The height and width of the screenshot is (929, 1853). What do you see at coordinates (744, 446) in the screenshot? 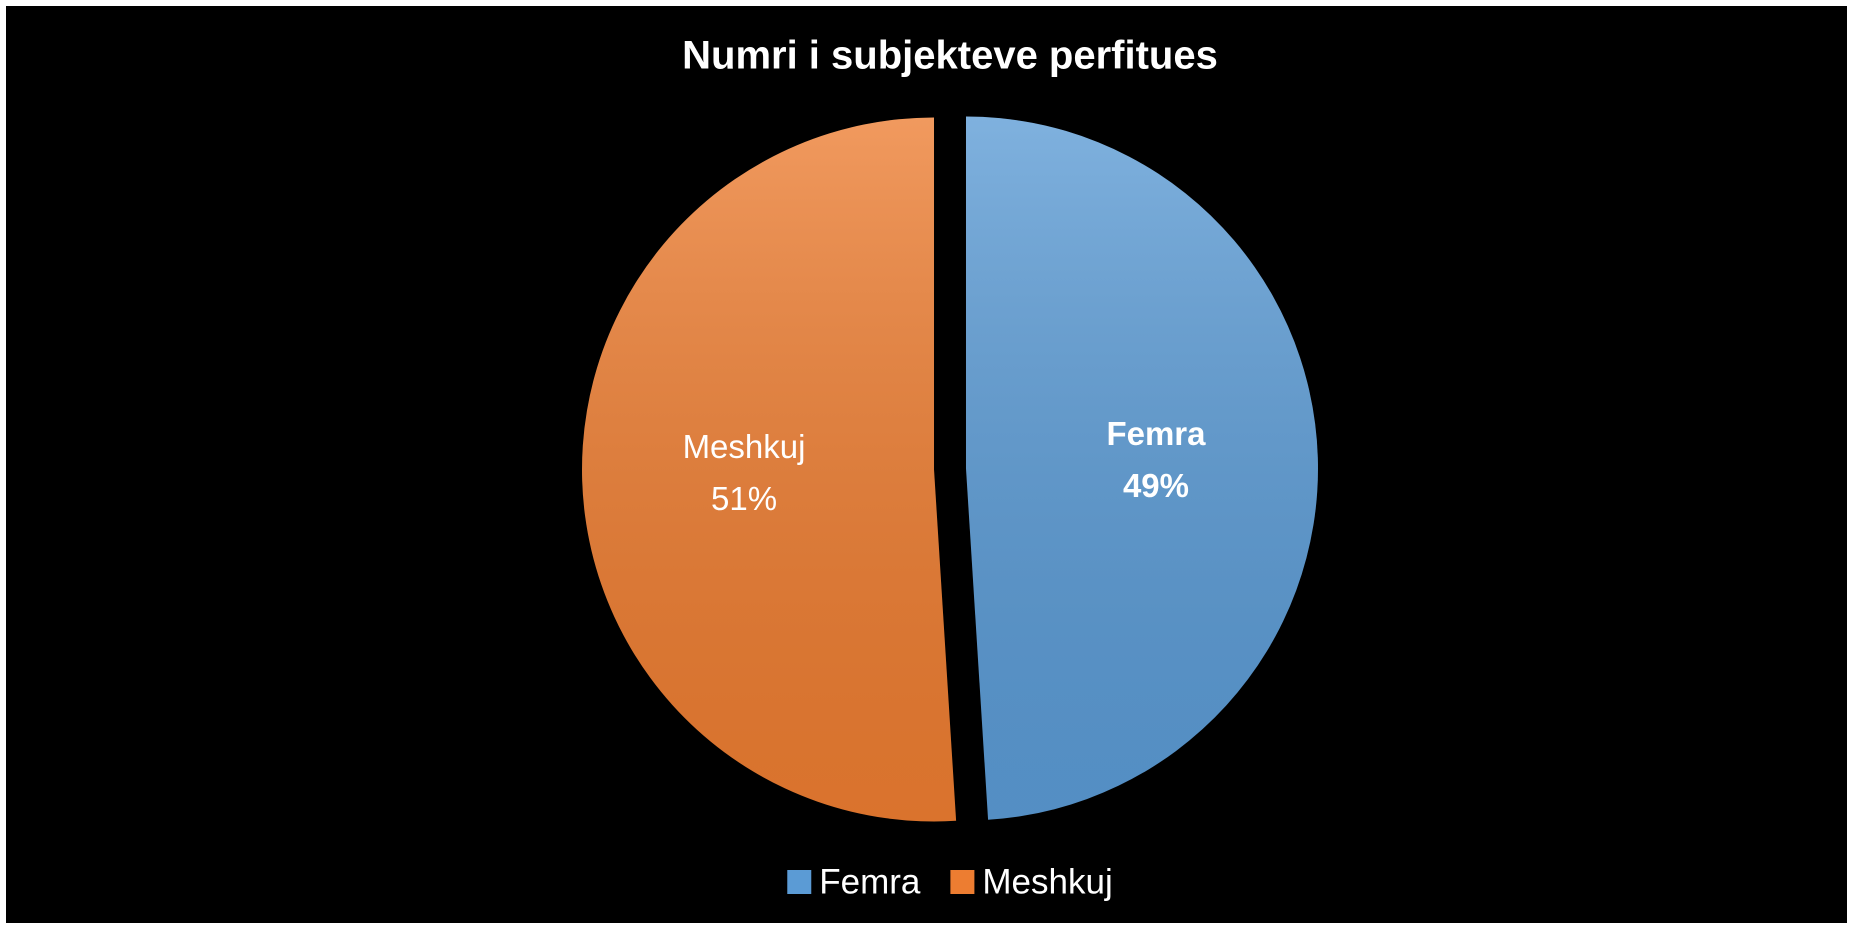
I see `data-label-category: Meshkuj` at bounding box center [744, 446].